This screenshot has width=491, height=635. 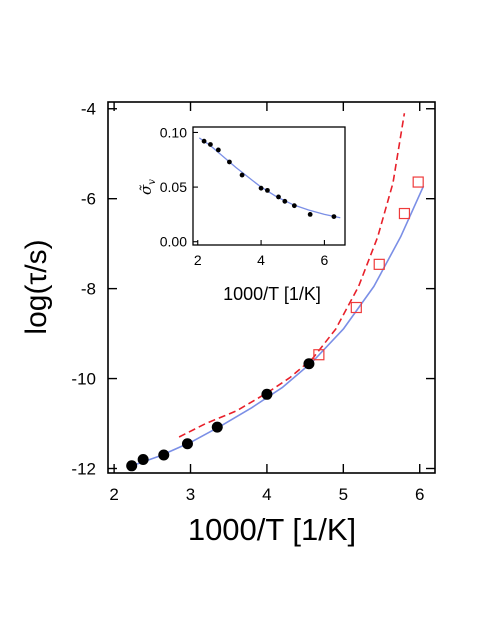 I want to click on inset-y-axis-label: σ̃v, so click(x=147, y=187).